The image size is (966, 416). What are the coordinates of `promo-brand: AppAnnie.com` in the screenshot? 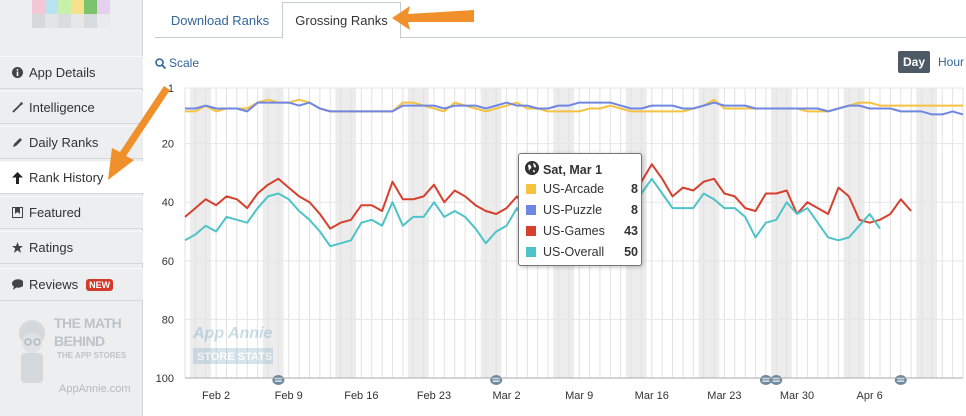 It's located at (95, 389).